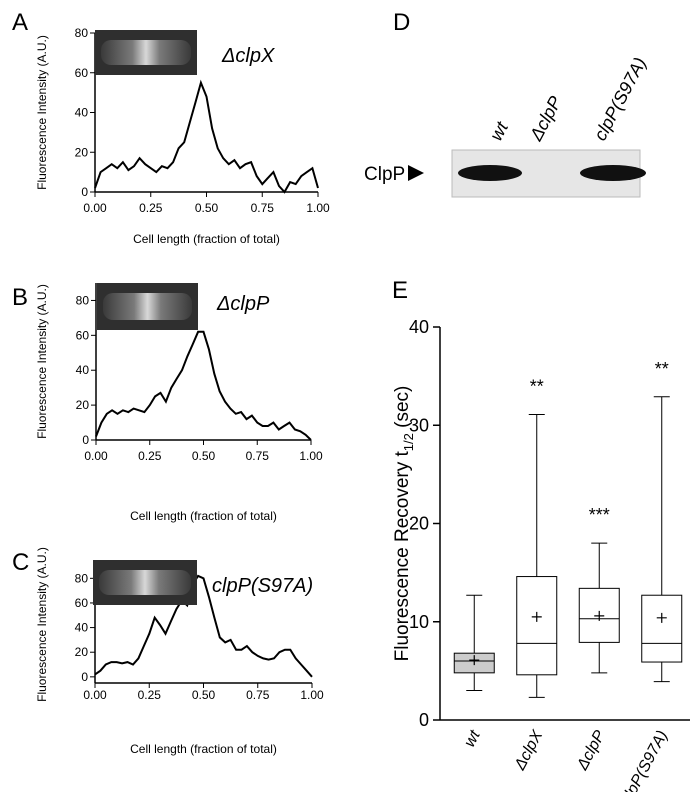 The image size is (700, 797). Describe the element at coordinates (419, 425) in the screenshot. I see `y-tick-label: 30` at that location.